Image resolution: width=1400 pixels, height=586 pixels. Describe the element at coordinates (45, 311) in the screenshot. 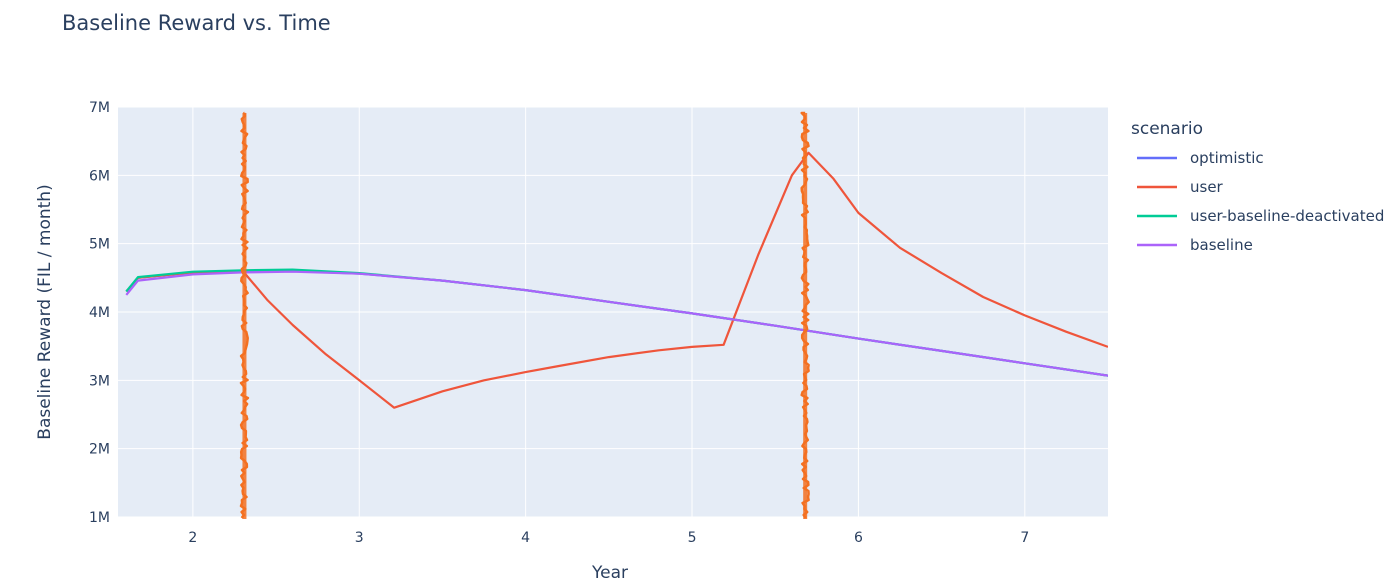

I see `y-axis-title: Baseline Reward (FIL / month)` at that location.